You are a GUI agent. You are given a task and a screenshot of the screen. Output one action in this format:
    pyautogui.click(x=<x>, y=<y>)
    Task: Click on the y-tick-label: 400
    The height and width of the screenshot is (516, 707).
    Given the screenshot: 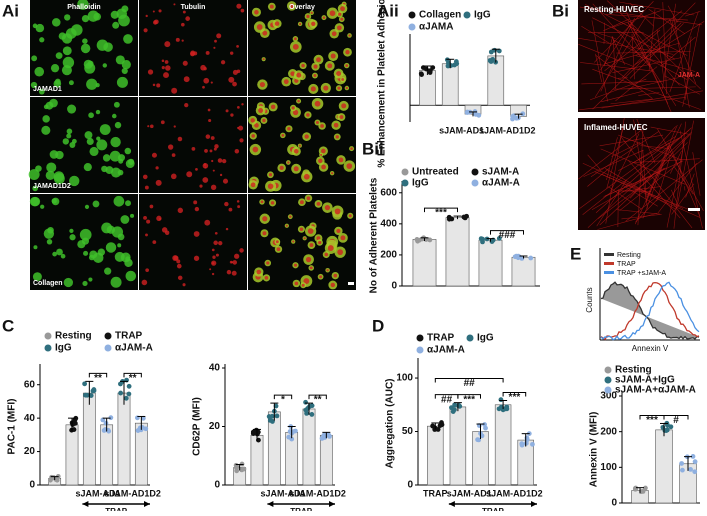 What is the action you would take?
    pyautogui.click(x=388, y=223)
    